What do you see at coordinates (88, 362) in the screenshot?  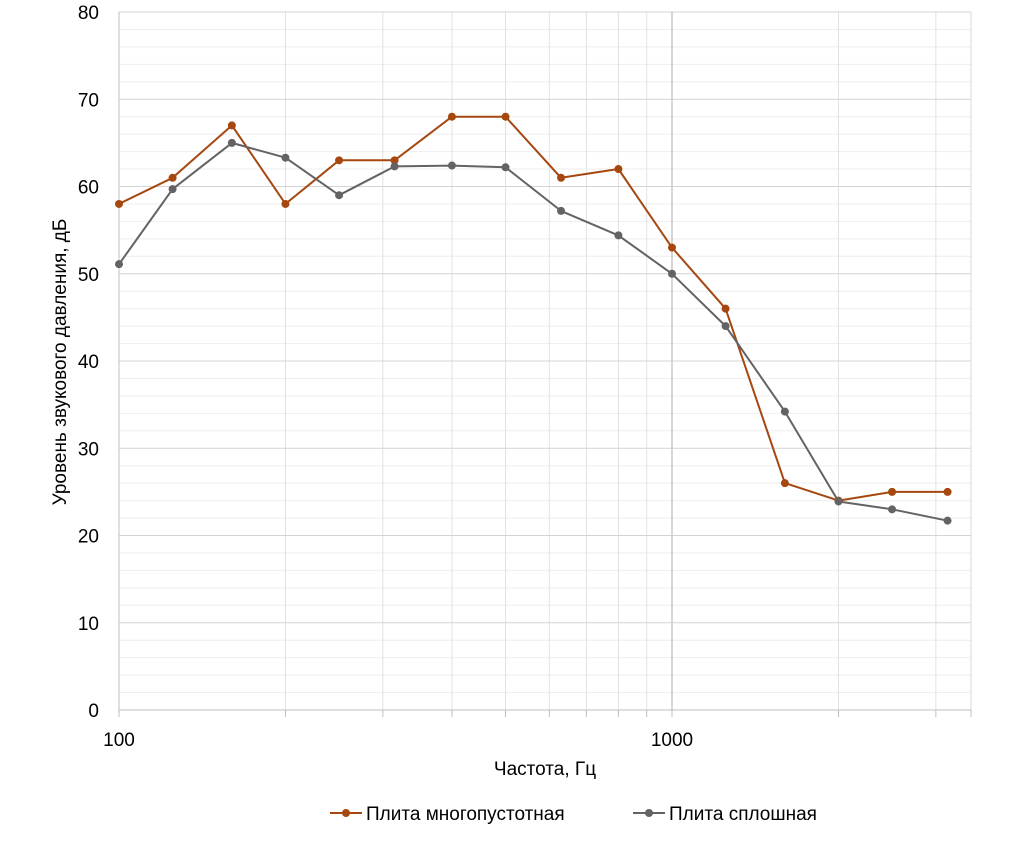 I see `y-tick-label: 40` at bounding box center [88, 362].